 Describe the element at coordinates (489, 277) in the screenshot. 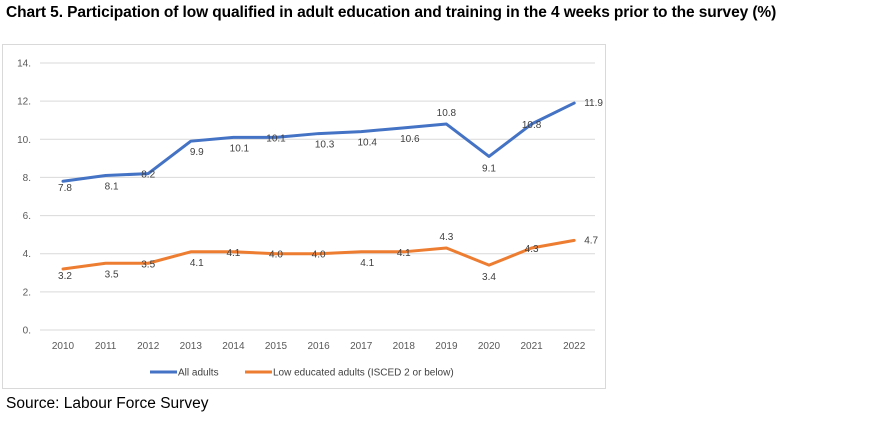

I see `data-label: 3.4` at that location.